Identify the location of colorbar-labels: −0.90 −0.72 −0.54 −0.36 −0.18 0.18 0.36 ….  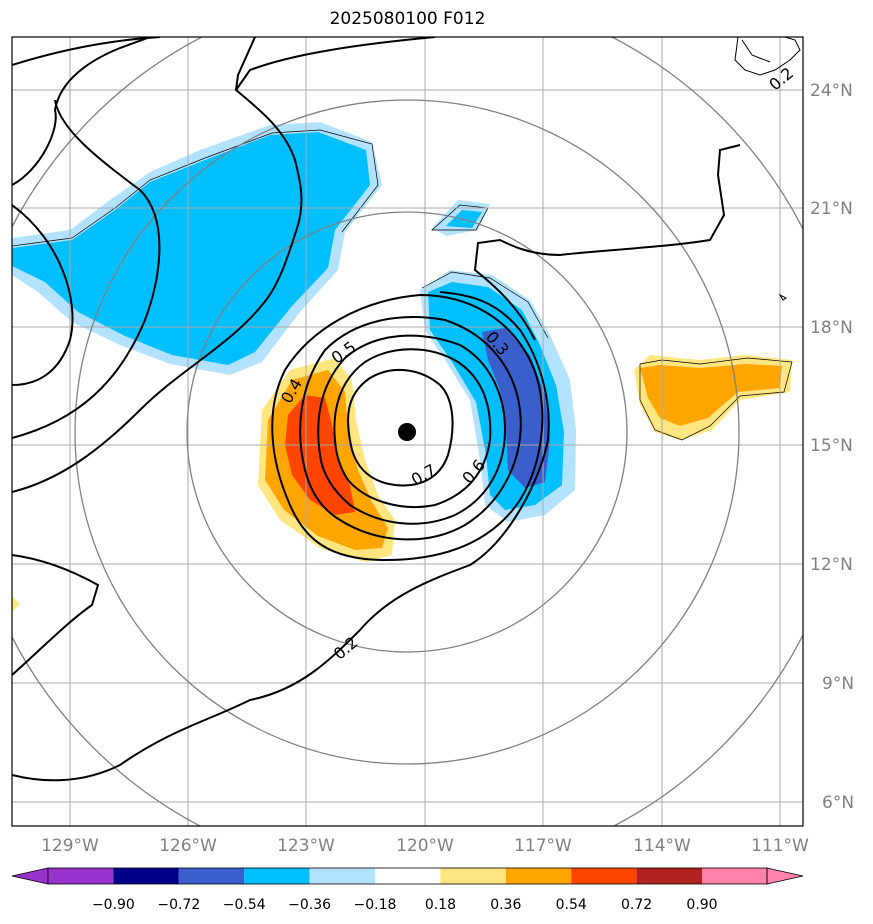
(405, 905).